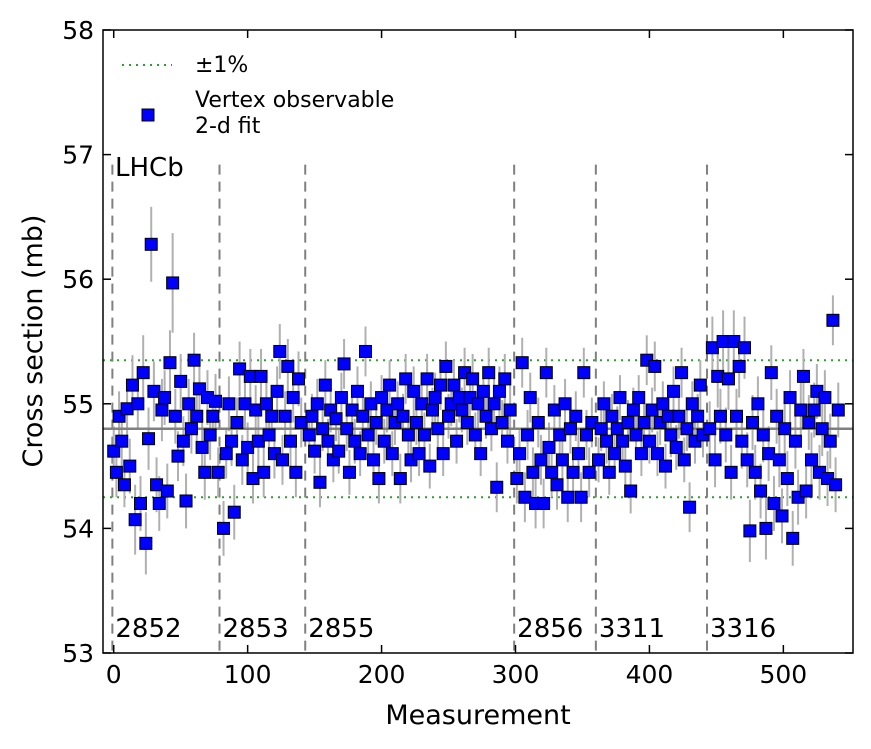 The image size is (871, 749). Describe the element at coordinates (114, 674) in the screenshot. I see `x-tick-label: 0` at that location.